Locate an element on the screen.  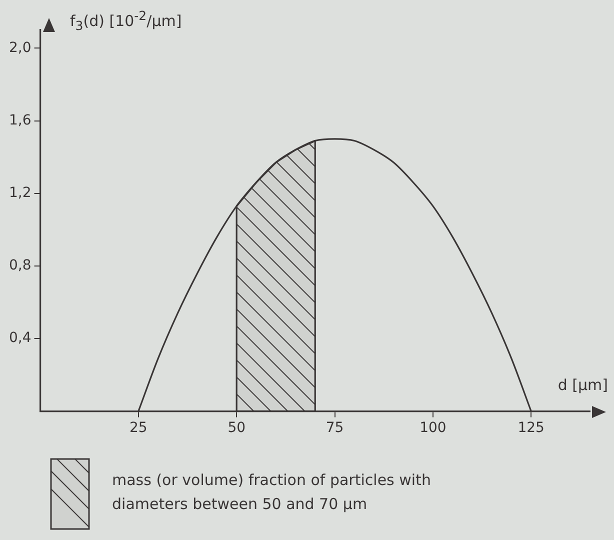
x-tick-label: 50 is located at coordinates (237, 428).